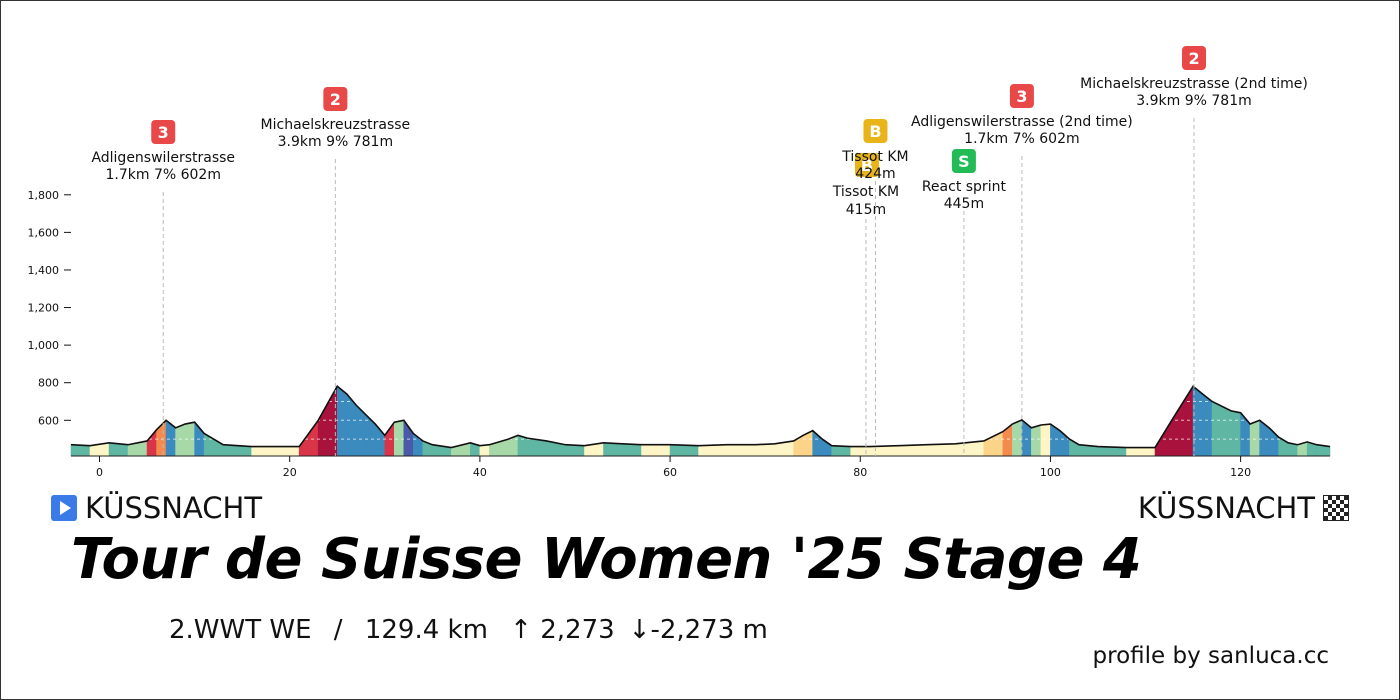  What do you see at coordinates (48, 383) in the screenshot?
I see `y-tick-label: 800` at bounding box center [48, 383].